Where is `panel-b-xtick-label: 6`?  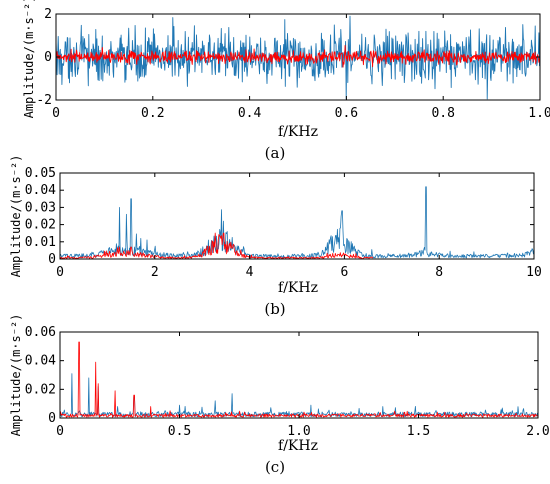
panel-b-xtick-label: 6 is located at coordinates (344, 272).